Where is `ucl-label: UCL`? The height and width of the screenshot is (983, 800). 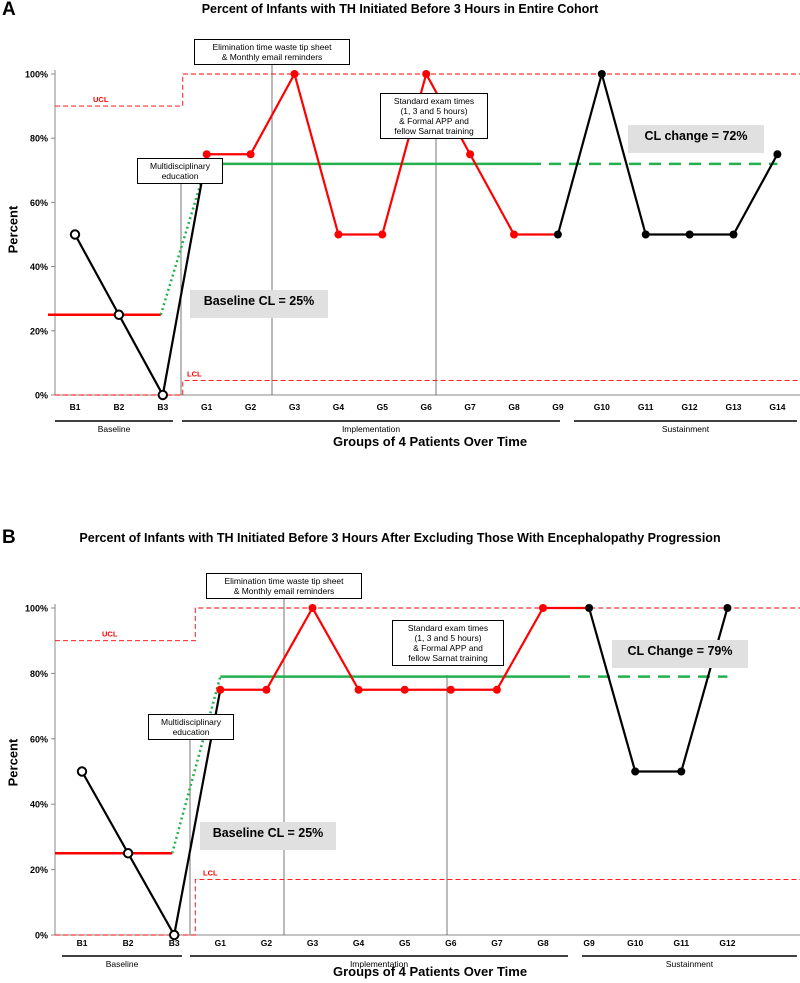
ucl-label: UCL is located at coordinates (110, 634).